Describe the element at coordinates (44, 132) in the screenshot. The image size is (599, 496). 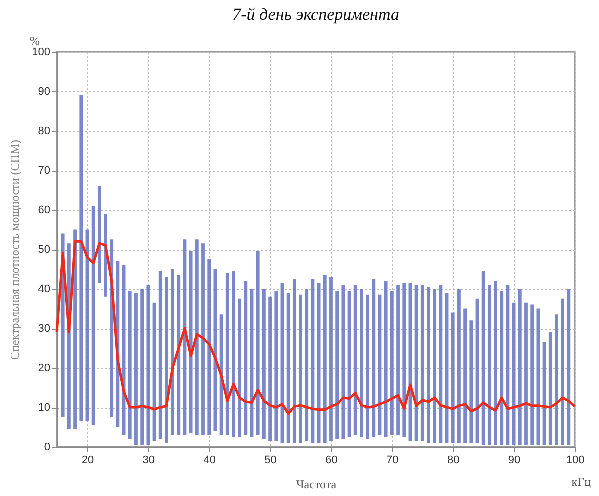
I see `y-tick-label: 80` at that location.